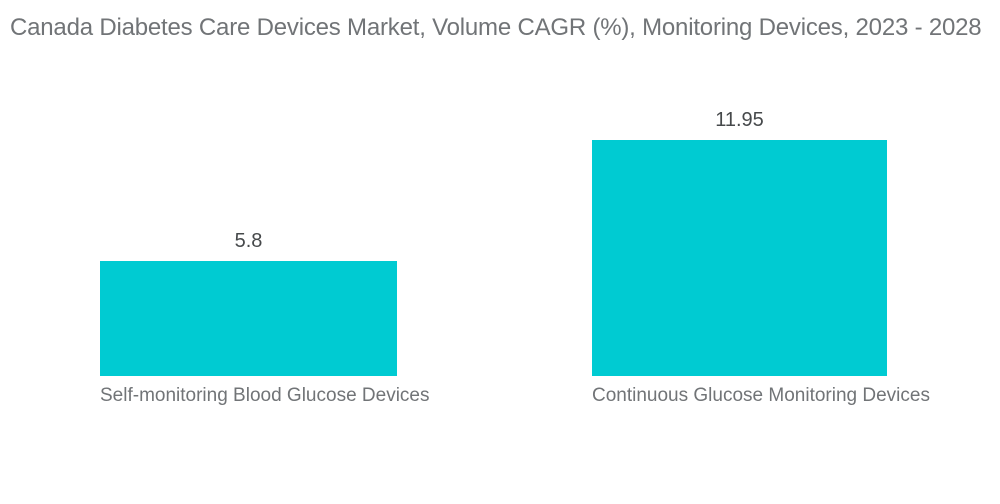  What do you see at coordinates (739, 258) in the screenshot?
I see `bar-cgm` at bounding box center [739, 258].